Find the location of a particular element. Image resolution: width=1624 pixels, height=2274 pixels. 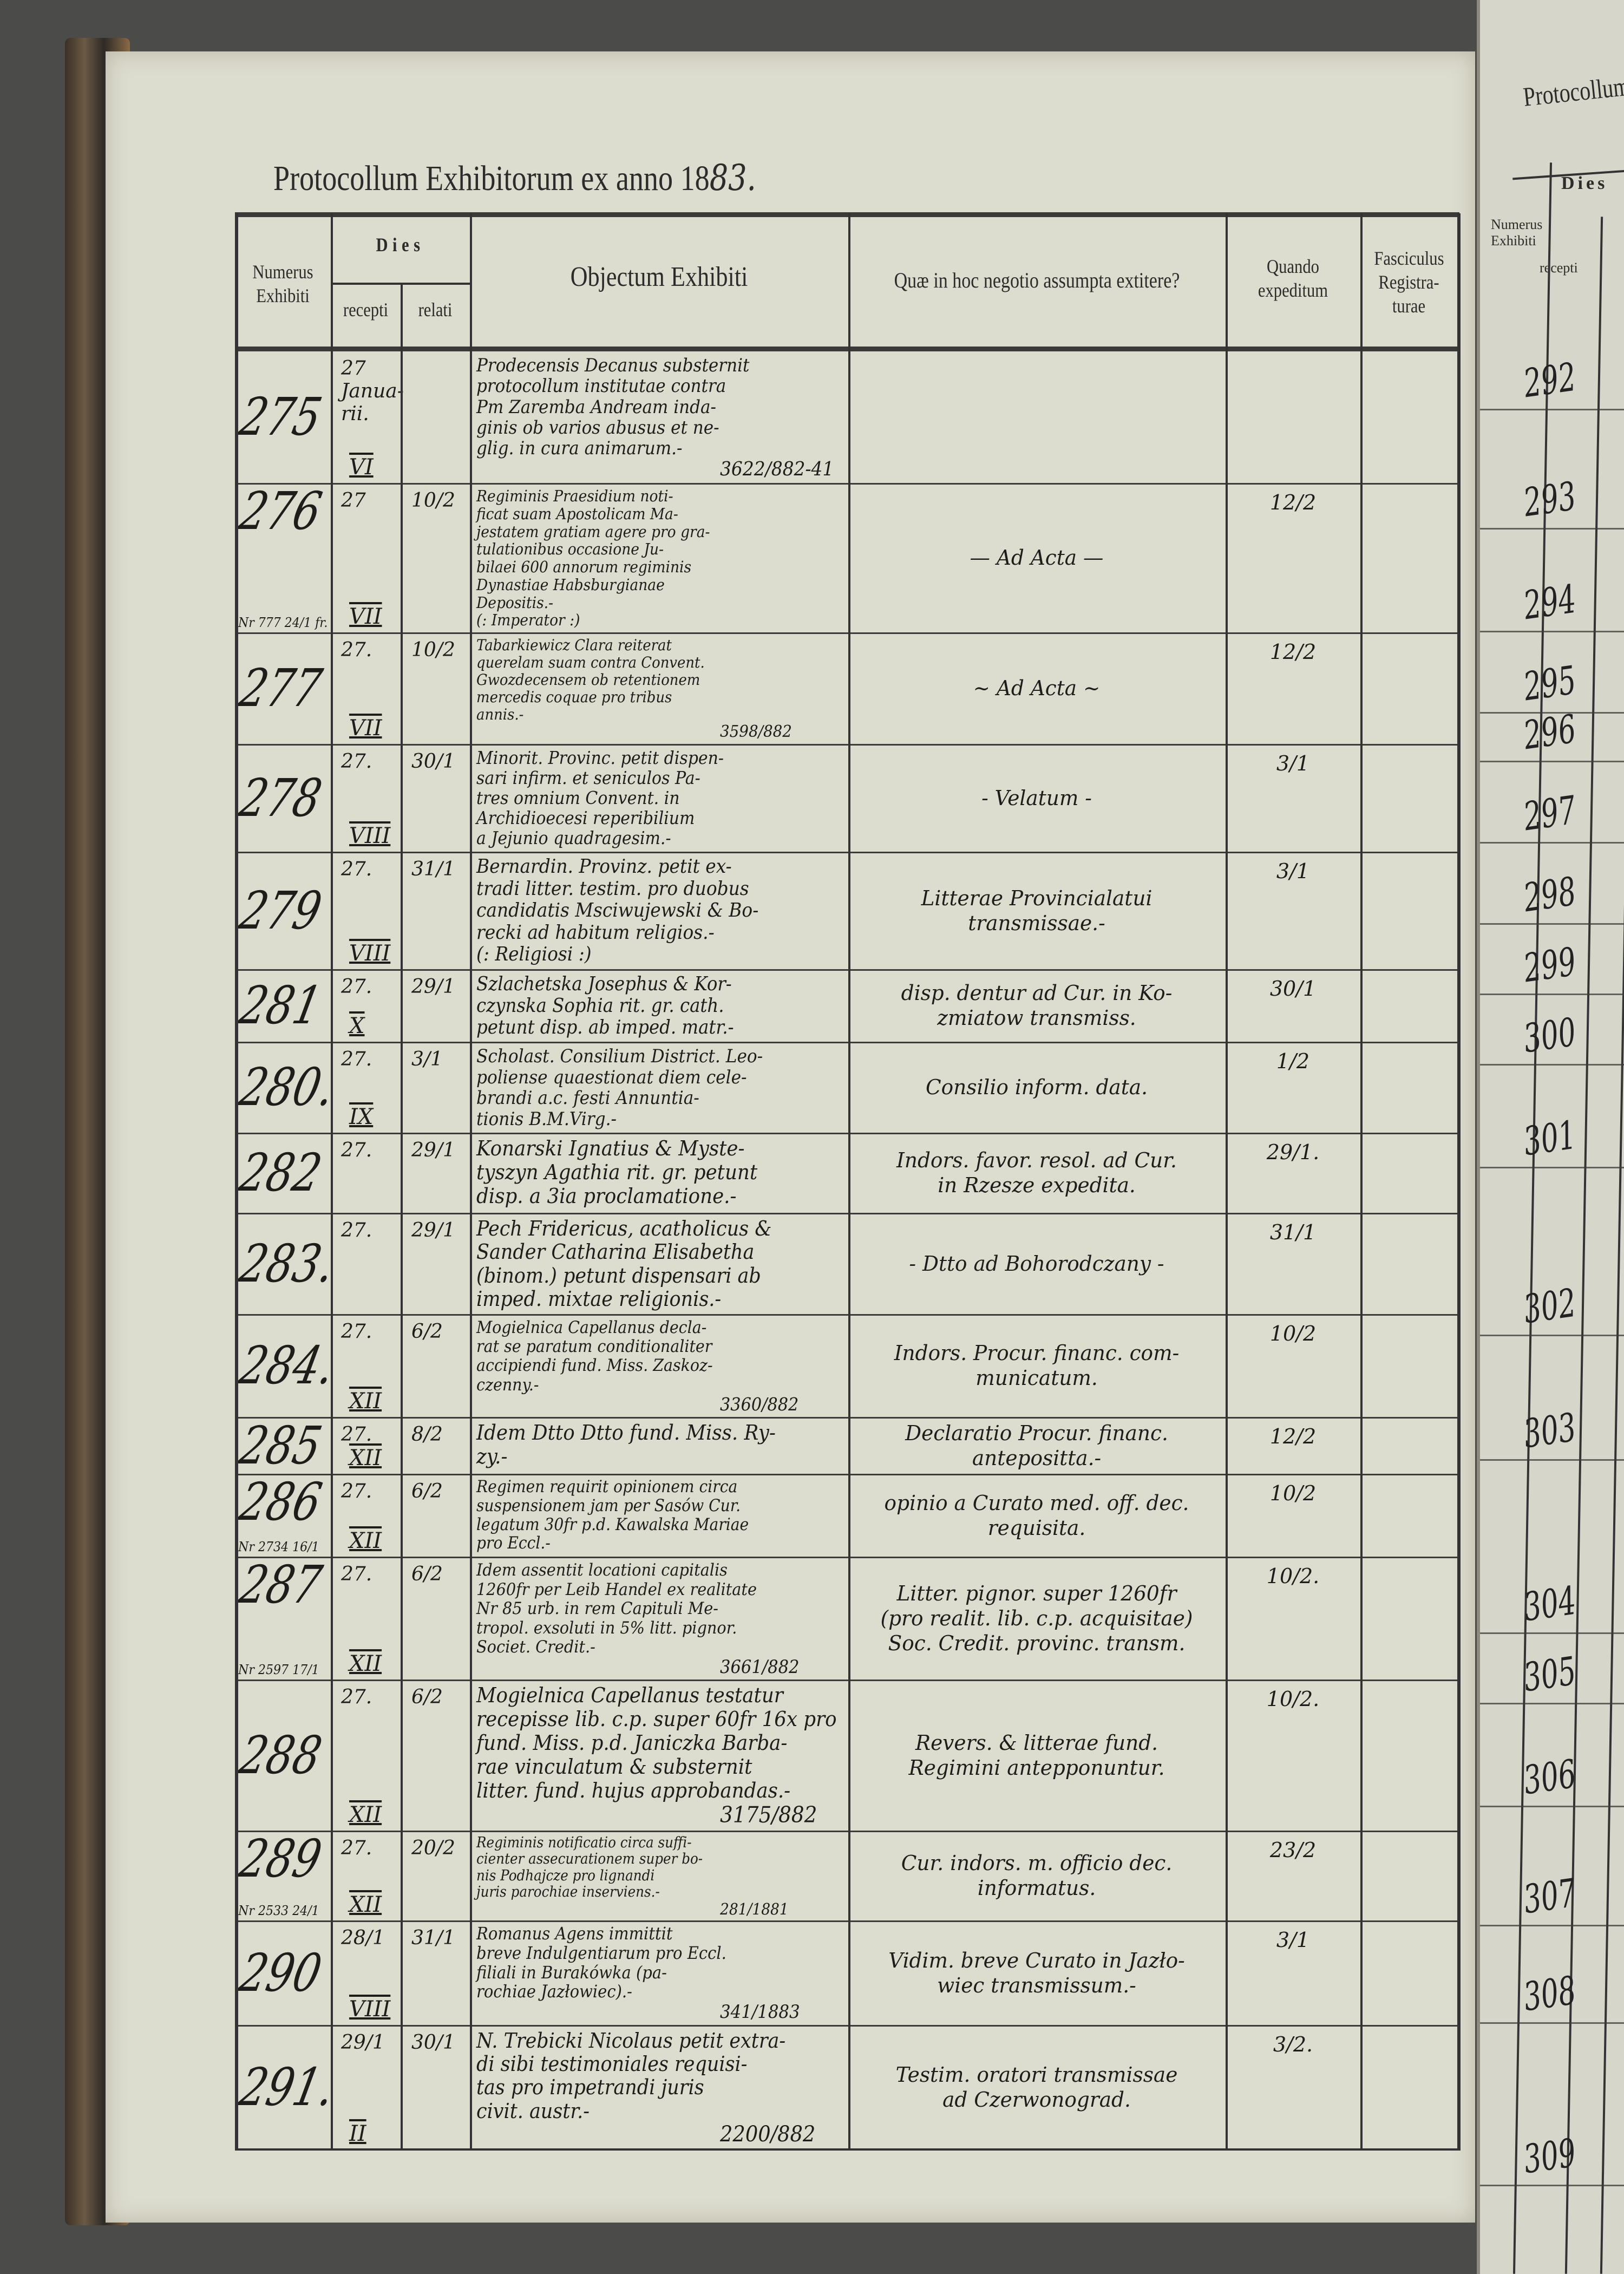

subject-line: tyszyn Agathia rit. gr. petunt is located at coordinates (617, 1172).